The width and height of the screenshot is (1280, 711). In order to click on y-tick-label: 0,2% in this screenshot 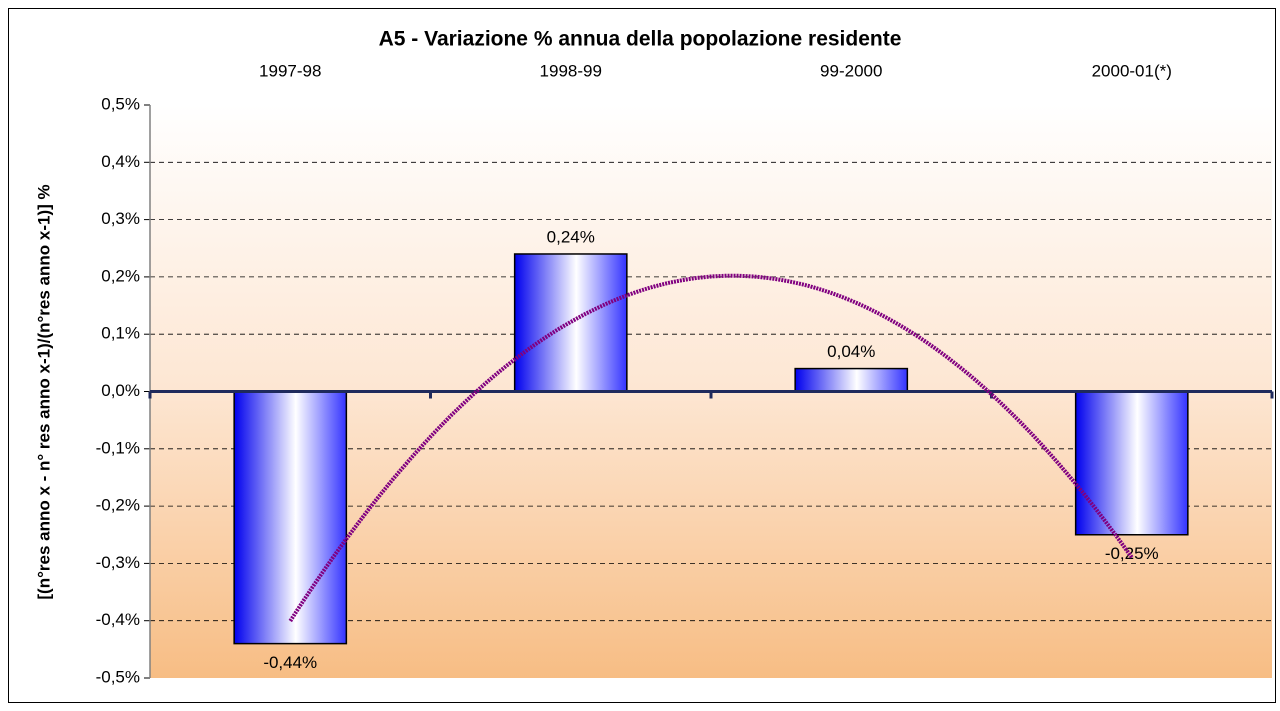, I will do `click(120, 275)`.